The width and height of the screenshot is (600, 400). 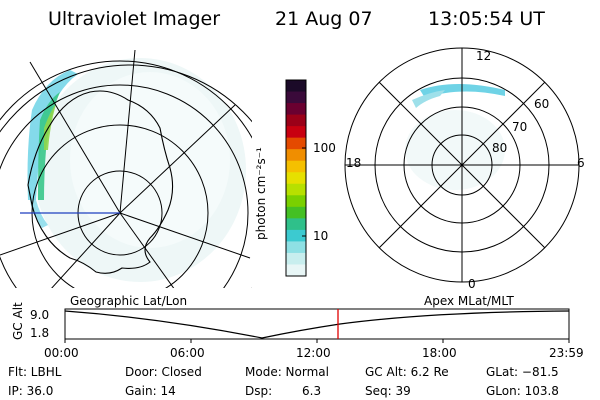 I want to click on mlt-label-0: 0, so click(x=472, y=284).